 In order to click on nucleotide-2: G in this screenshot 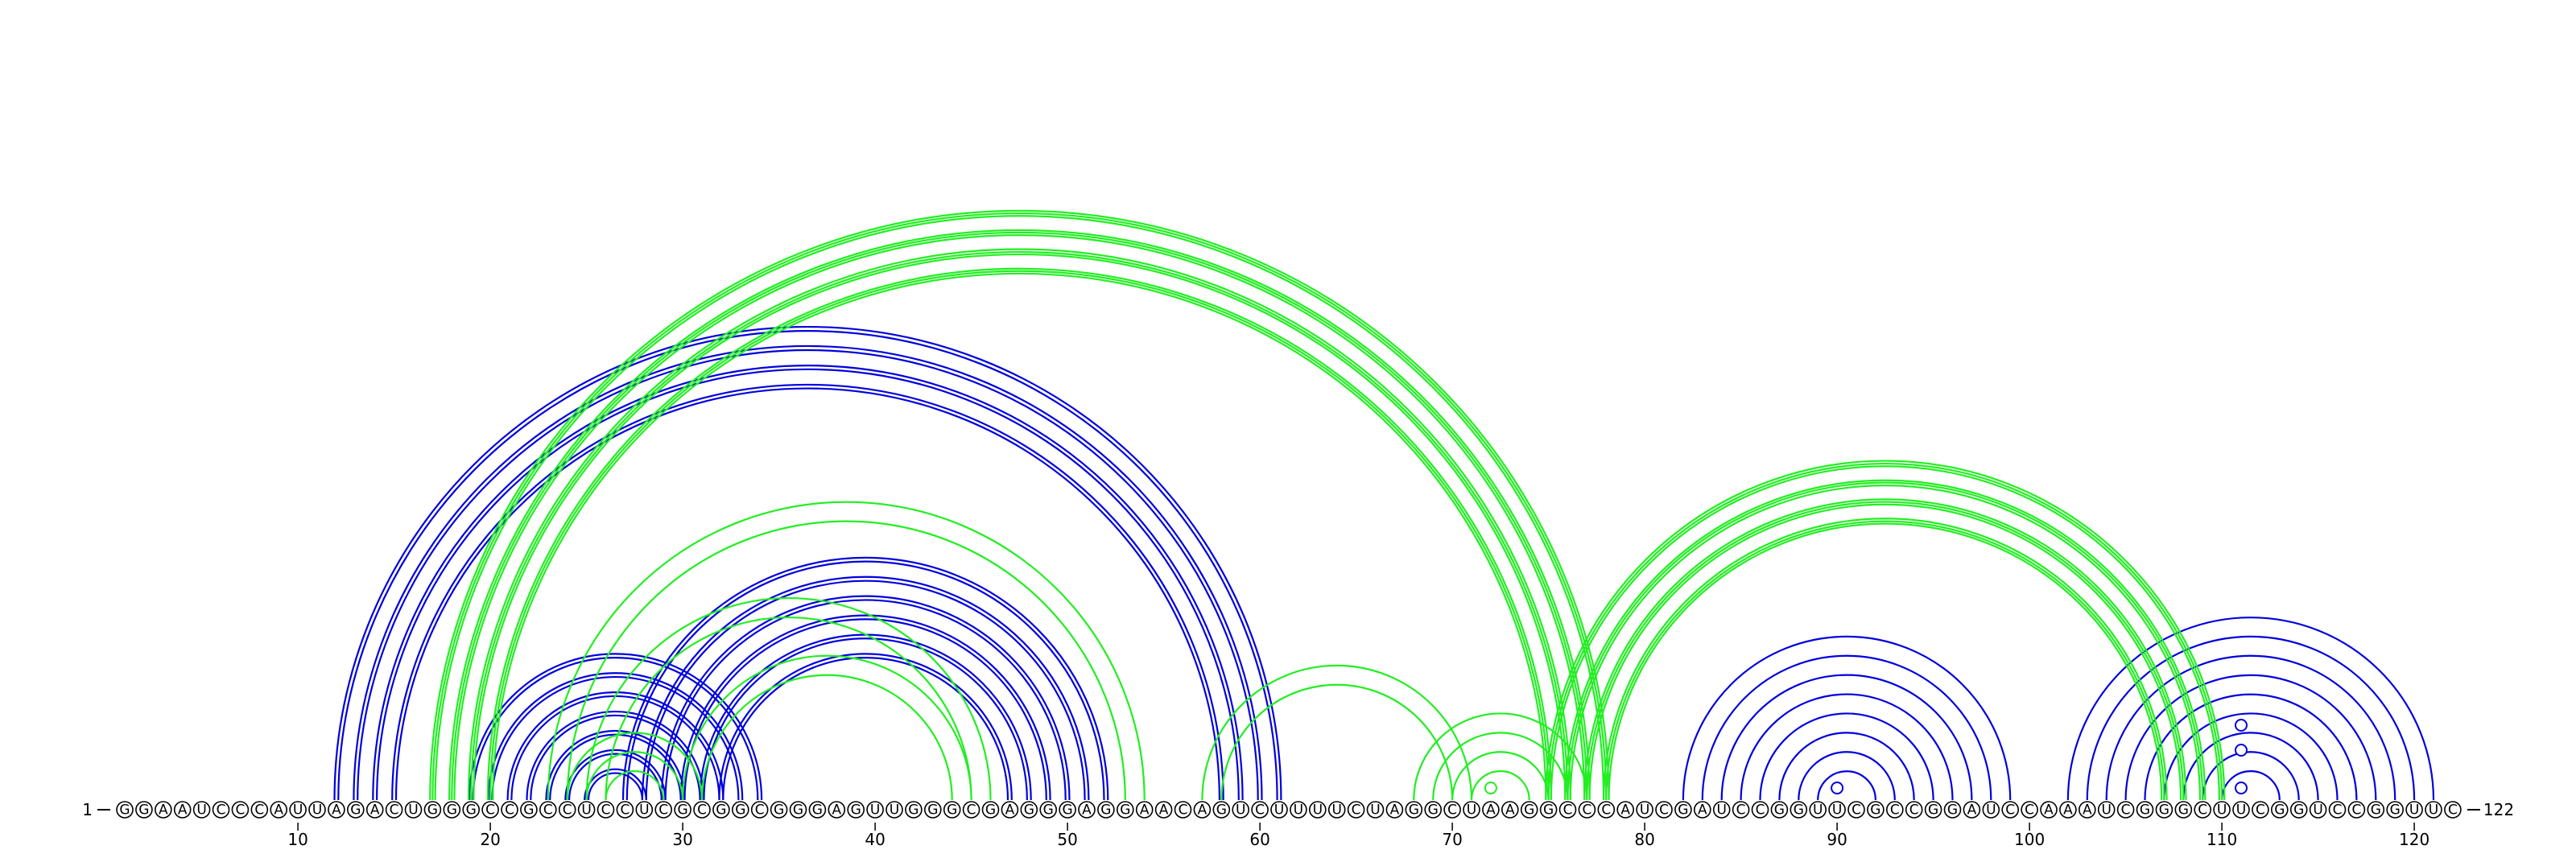, I will do `click(144, 810)`.